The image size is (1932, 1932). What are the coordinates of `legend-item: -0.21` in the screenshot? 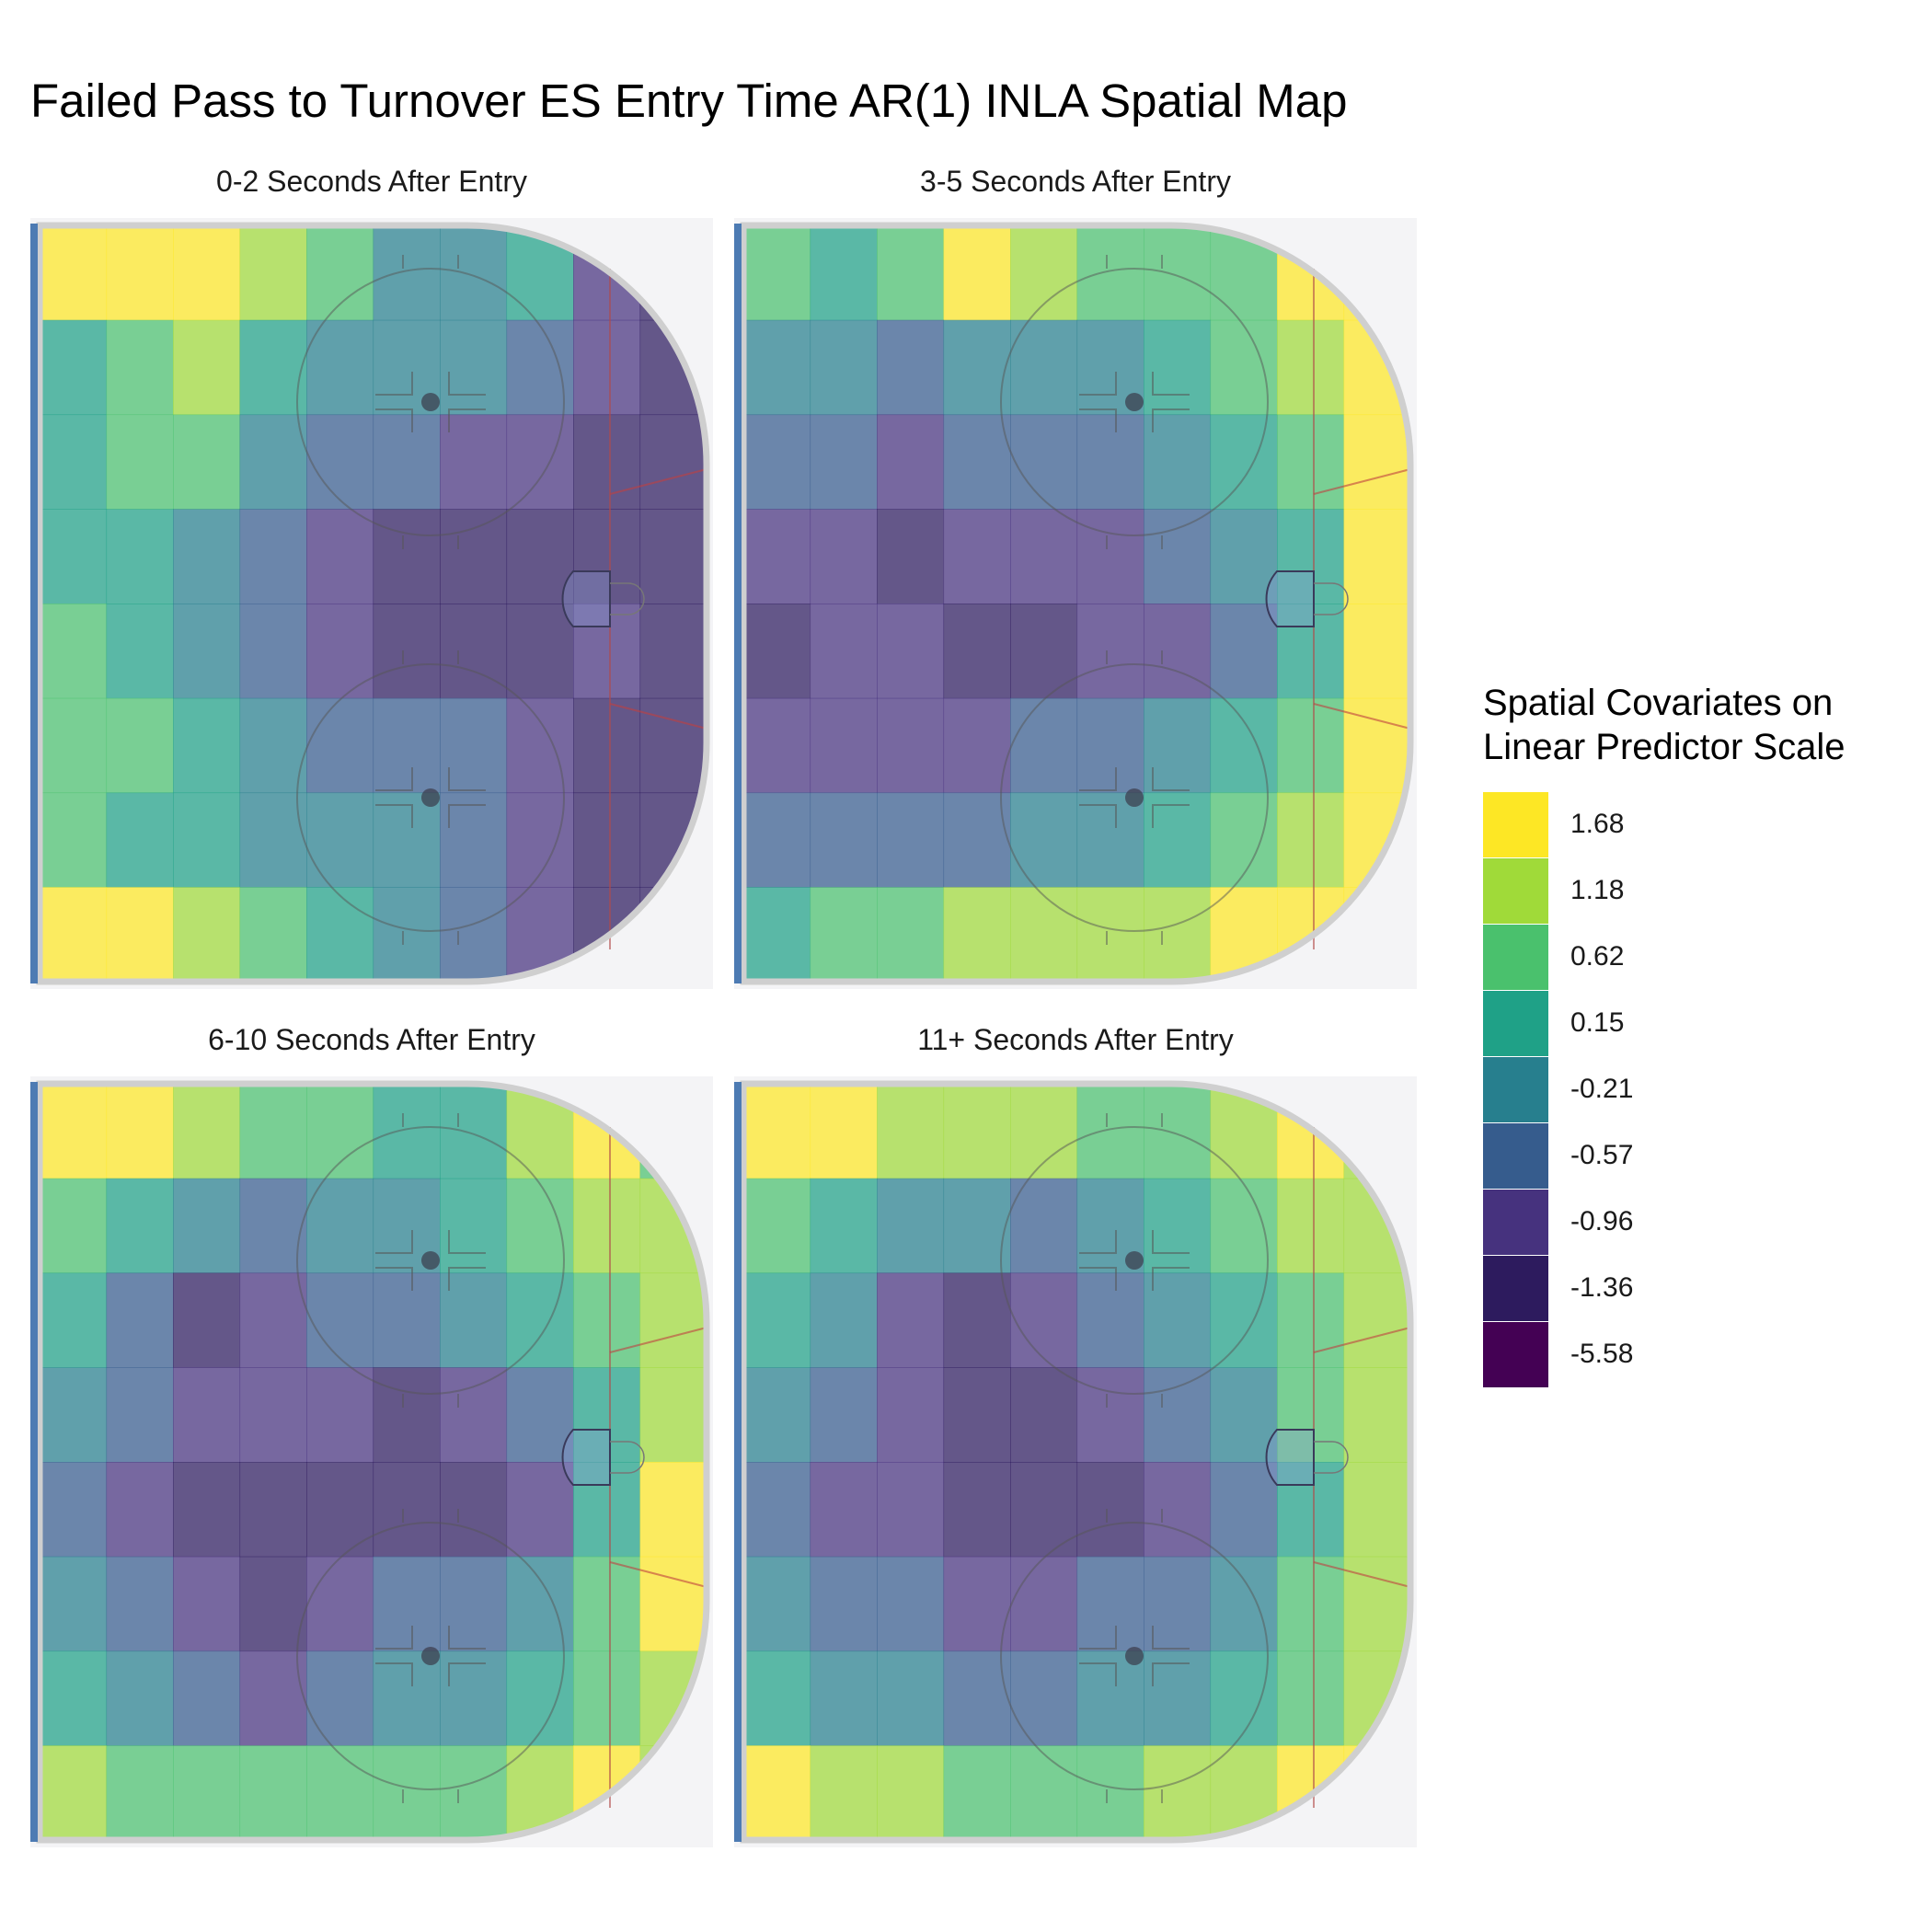 It's located at (1664, 1089).